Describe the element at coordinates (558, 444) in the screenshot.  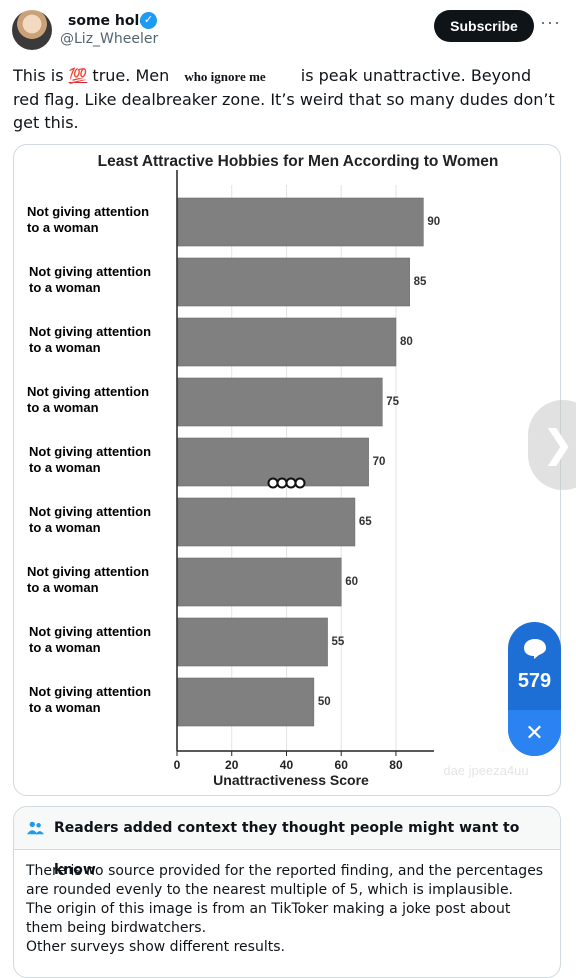
I see `chevron-right-icon: ❯` at that location.